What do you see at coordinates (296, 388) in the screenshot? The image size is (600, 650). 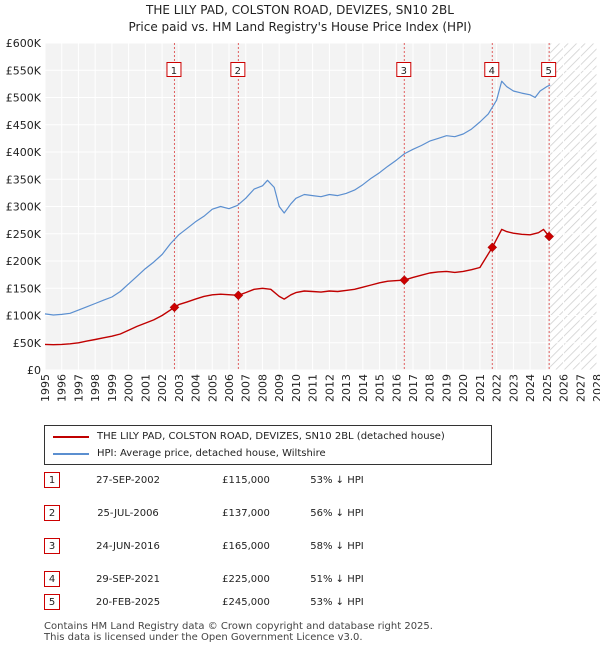 I see `x-tick-group: 2010` at bounding box center [296, 388].